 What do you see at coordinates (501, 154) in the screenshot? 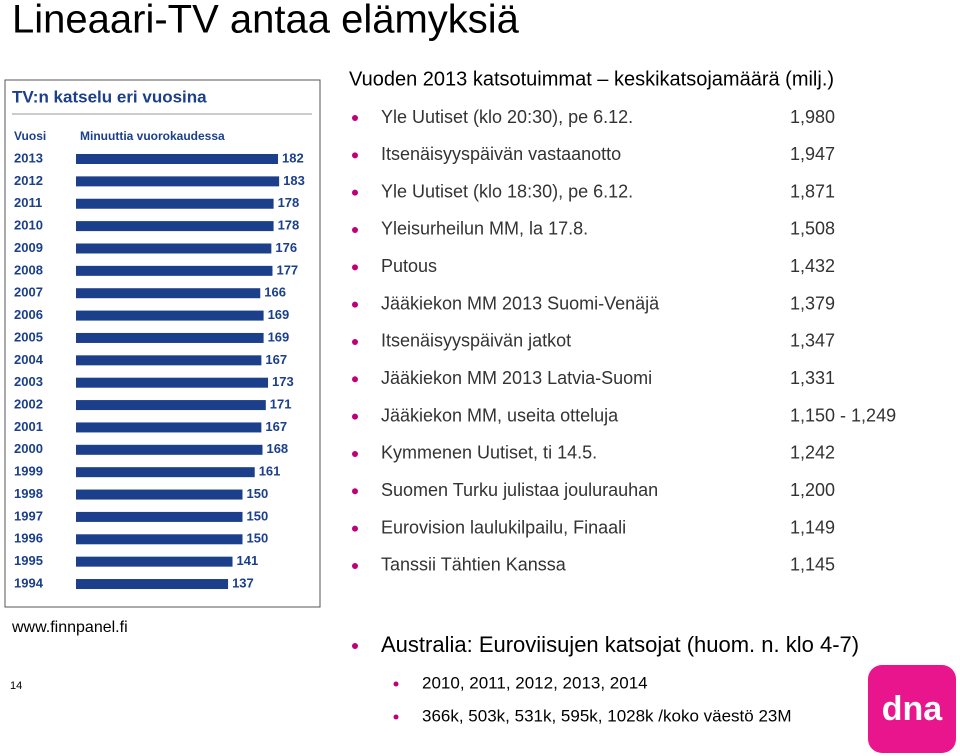
I see `item-label: Itsenäisyyspäivän vastaanotto` at bounding box center [501, 154].